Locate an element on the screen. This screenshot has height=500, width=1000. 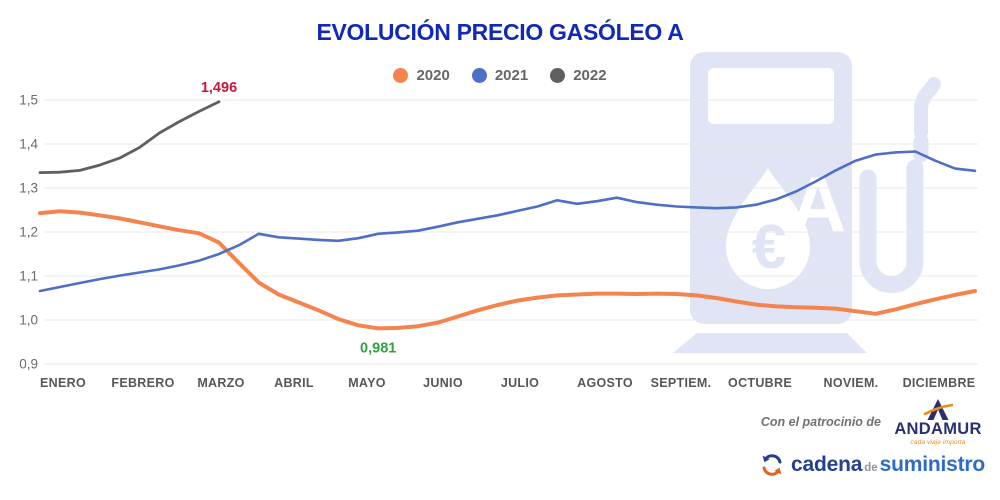
chart-title: EVOLUCIÓN PRECIO GASÓLEO A is located at coordinates (500, 32).